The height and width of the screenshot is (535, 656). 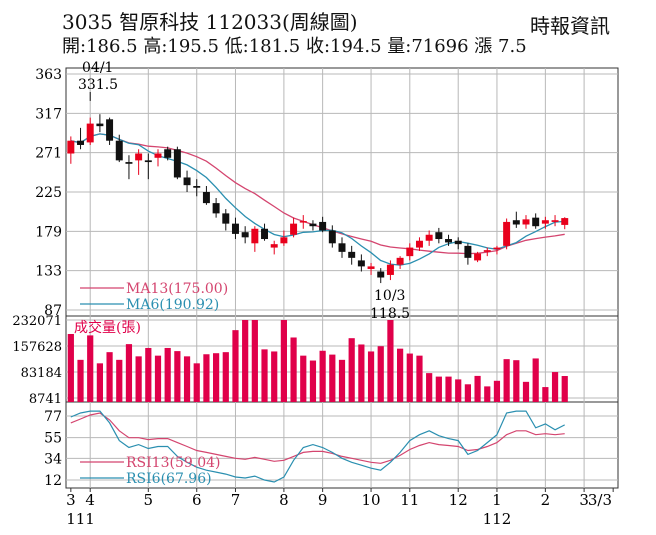 What do you see at coordinates (53, 439) in the screenshot?
I see `rsi-y-tick-label: 55` at bounding box center [53, 439].